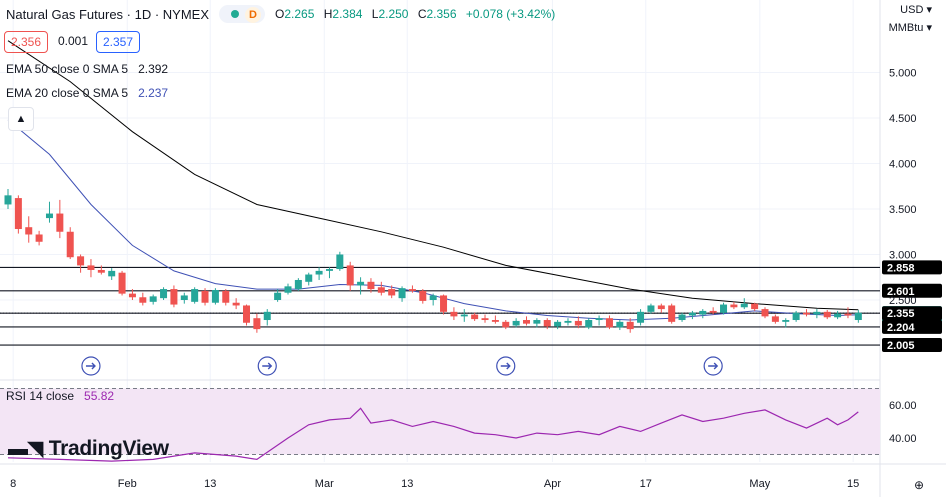 This screenshot has height=497, width=946. Describe the element at coordinates (280, 14) in the screenshot. I see `open-key: O` at that location.